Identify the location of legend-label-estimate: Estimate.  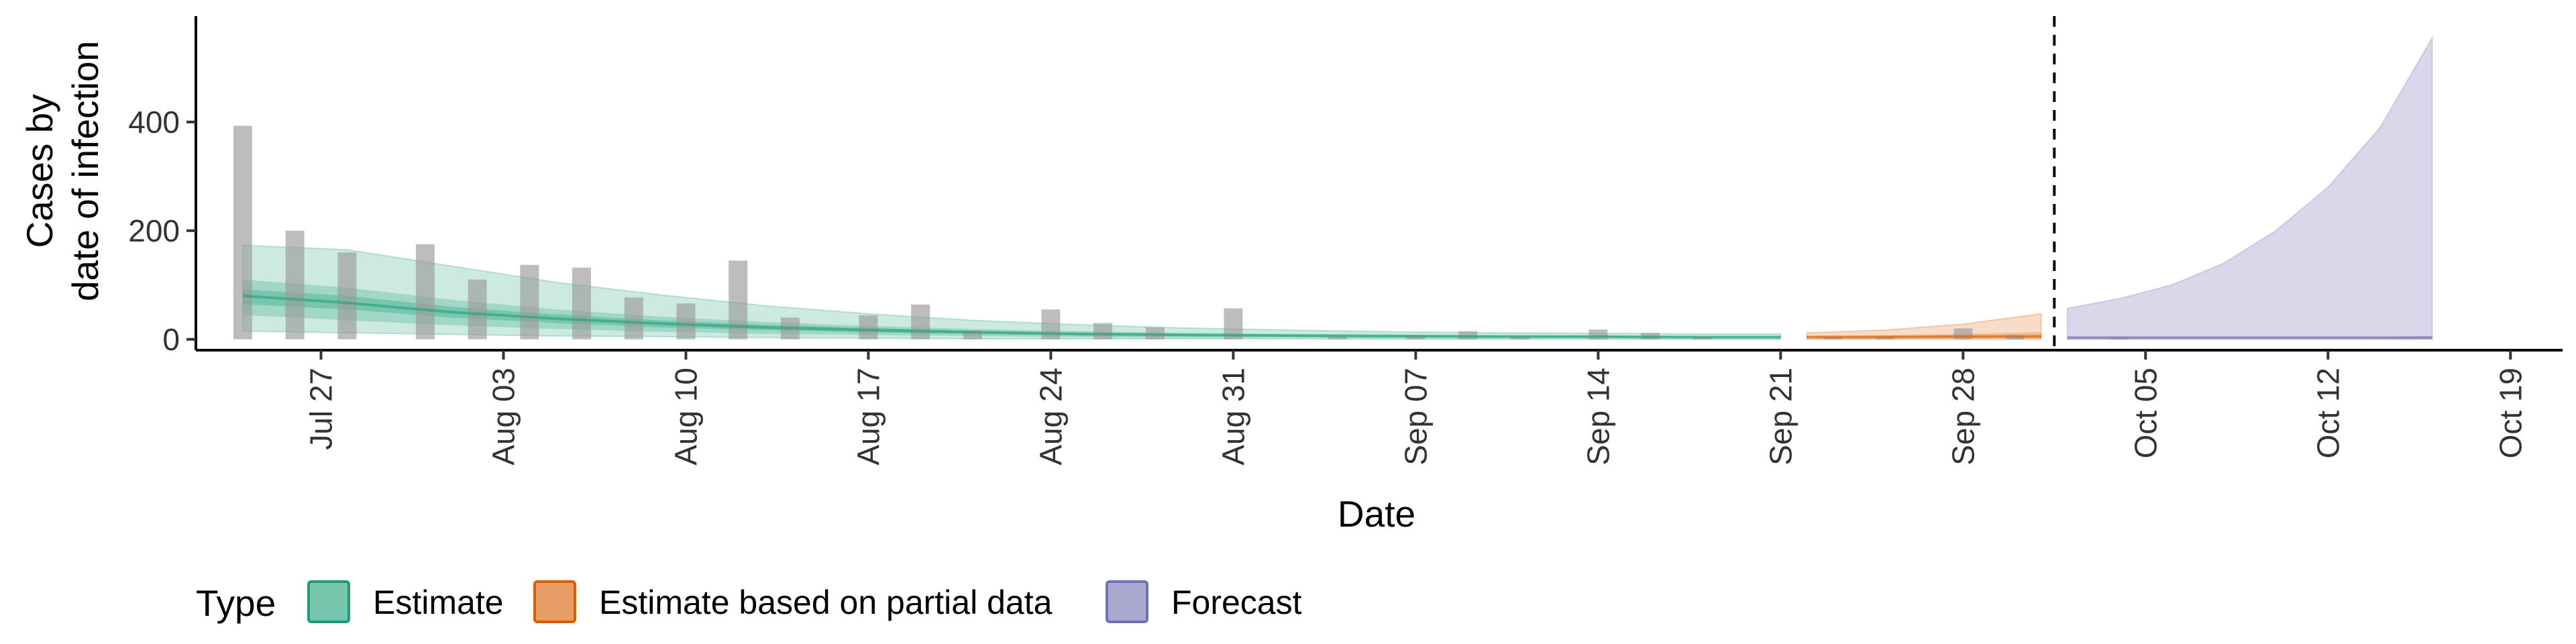
(438, 602).